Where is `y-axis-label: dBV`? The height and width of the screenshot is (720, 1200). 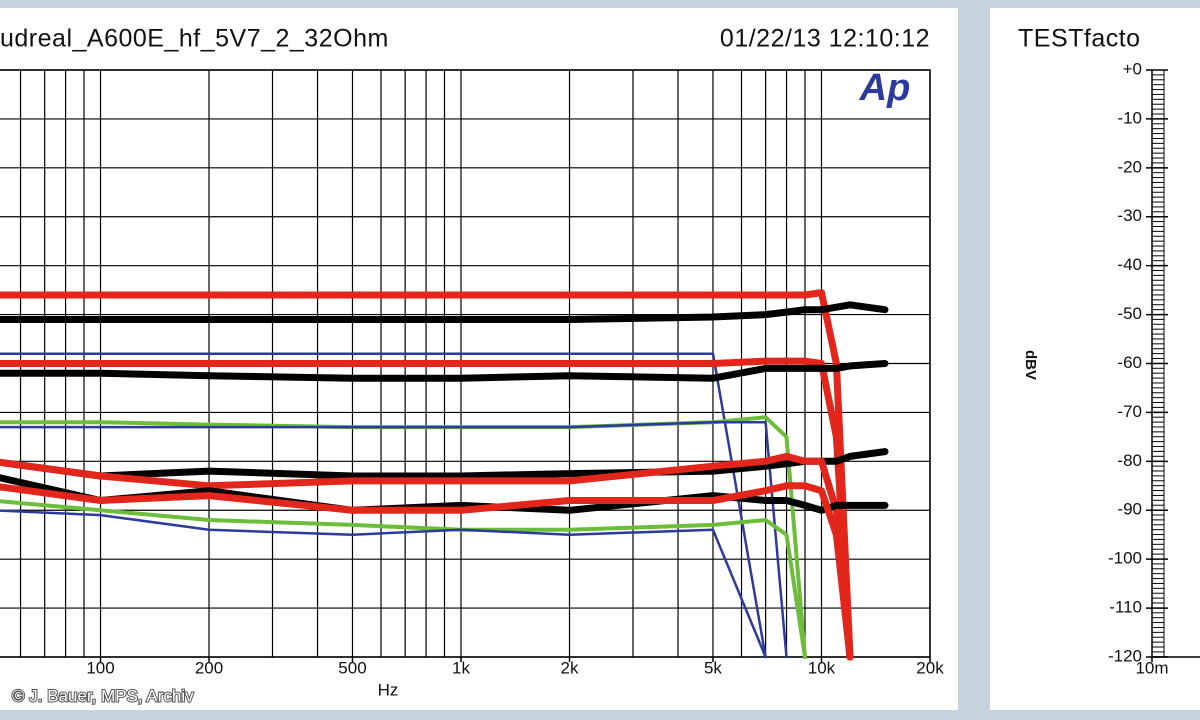 y-axis-label: dBV is located at coordinates (1030, 365).